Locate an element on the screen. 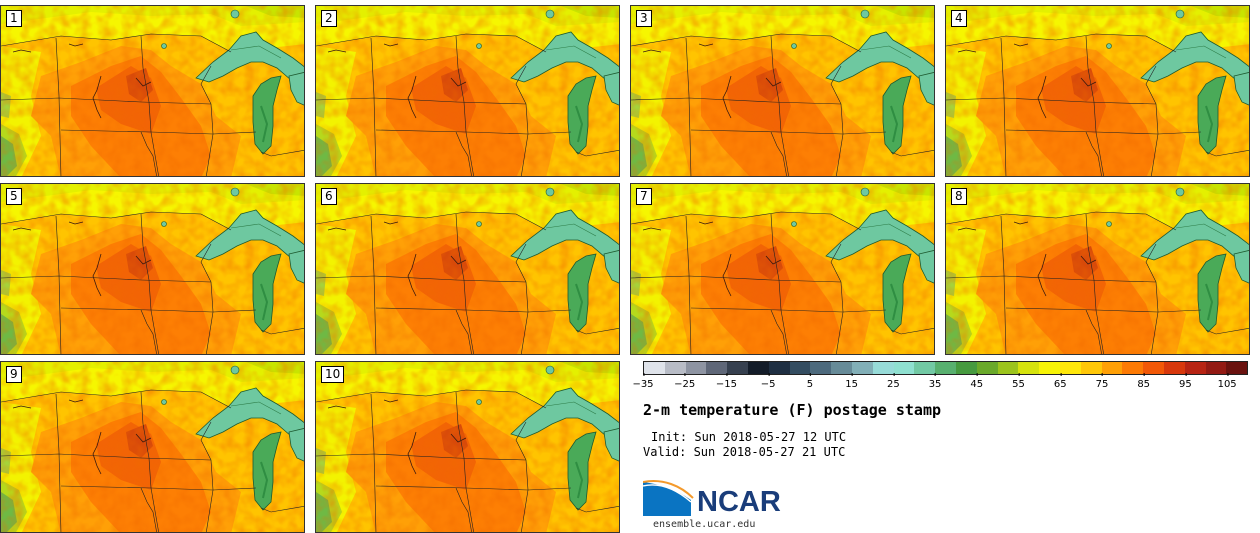 This screenshot has height=533, width=1260. member-map-1: 1 is located at coordinates (152, 91).